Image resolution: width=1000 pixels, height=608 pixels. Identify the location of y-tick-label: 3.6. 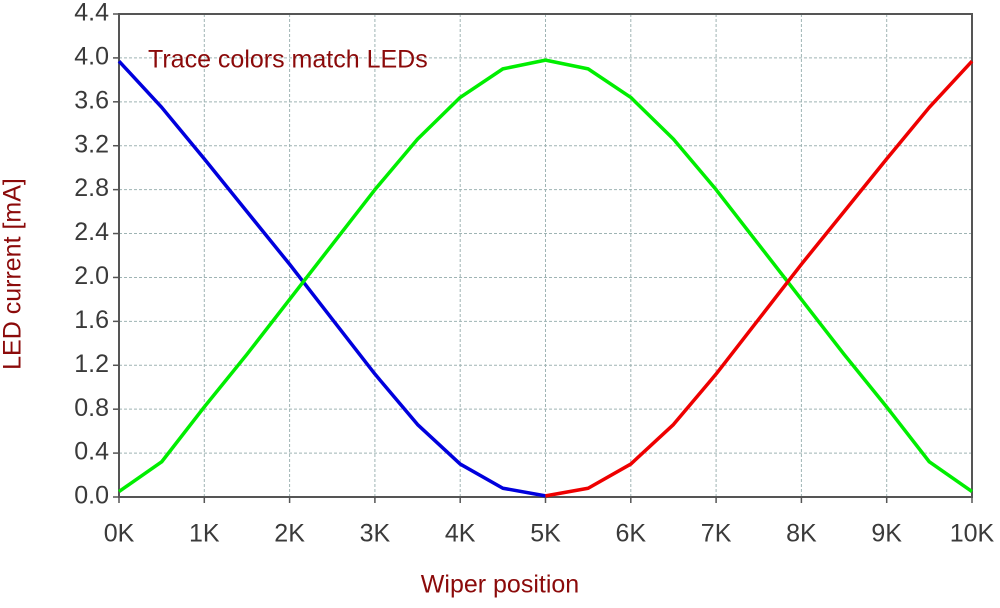
(91, 100).